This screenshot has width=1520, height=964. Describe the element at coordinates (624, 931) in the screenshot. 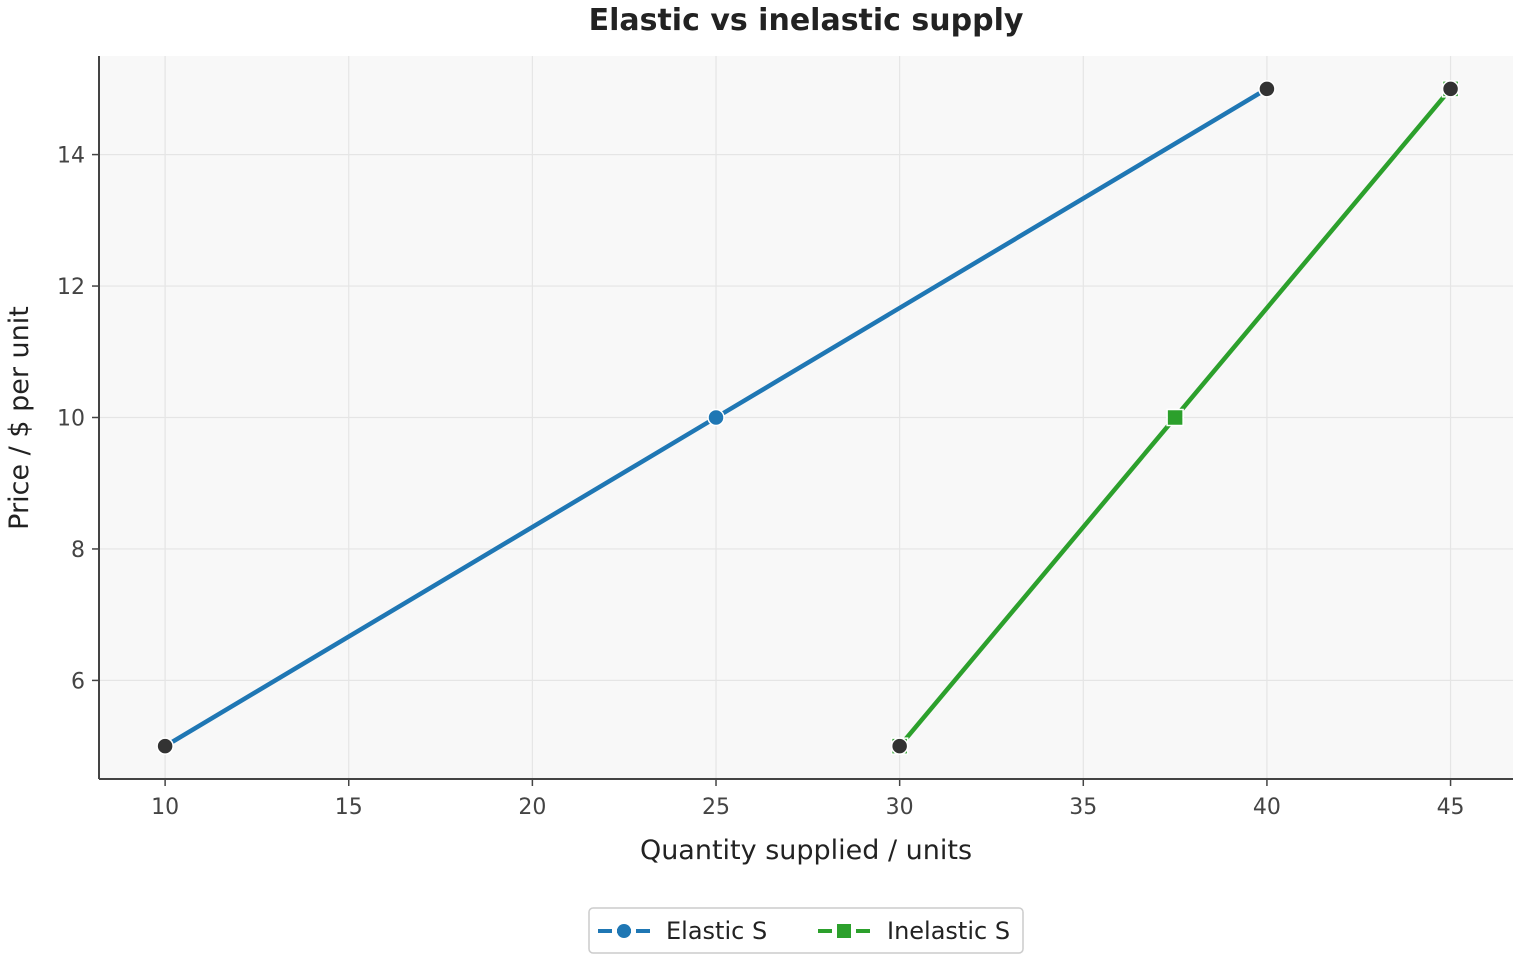

I see `legend-marker-elastic` at that location.